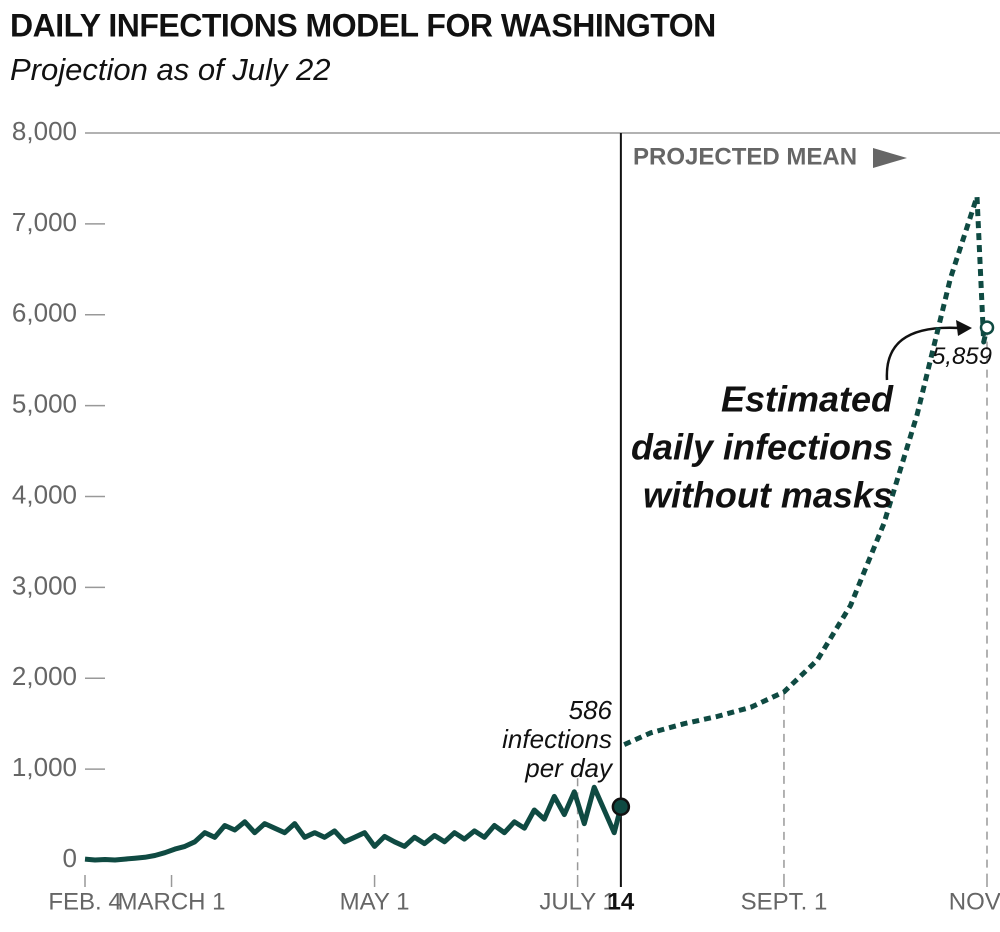 Image resolution: width=1000 pixels, height=932 pixels. I want to click on chart-title: DAILY INFECTIONS MODEL FOR WASHINGTON, so click(363, 25).